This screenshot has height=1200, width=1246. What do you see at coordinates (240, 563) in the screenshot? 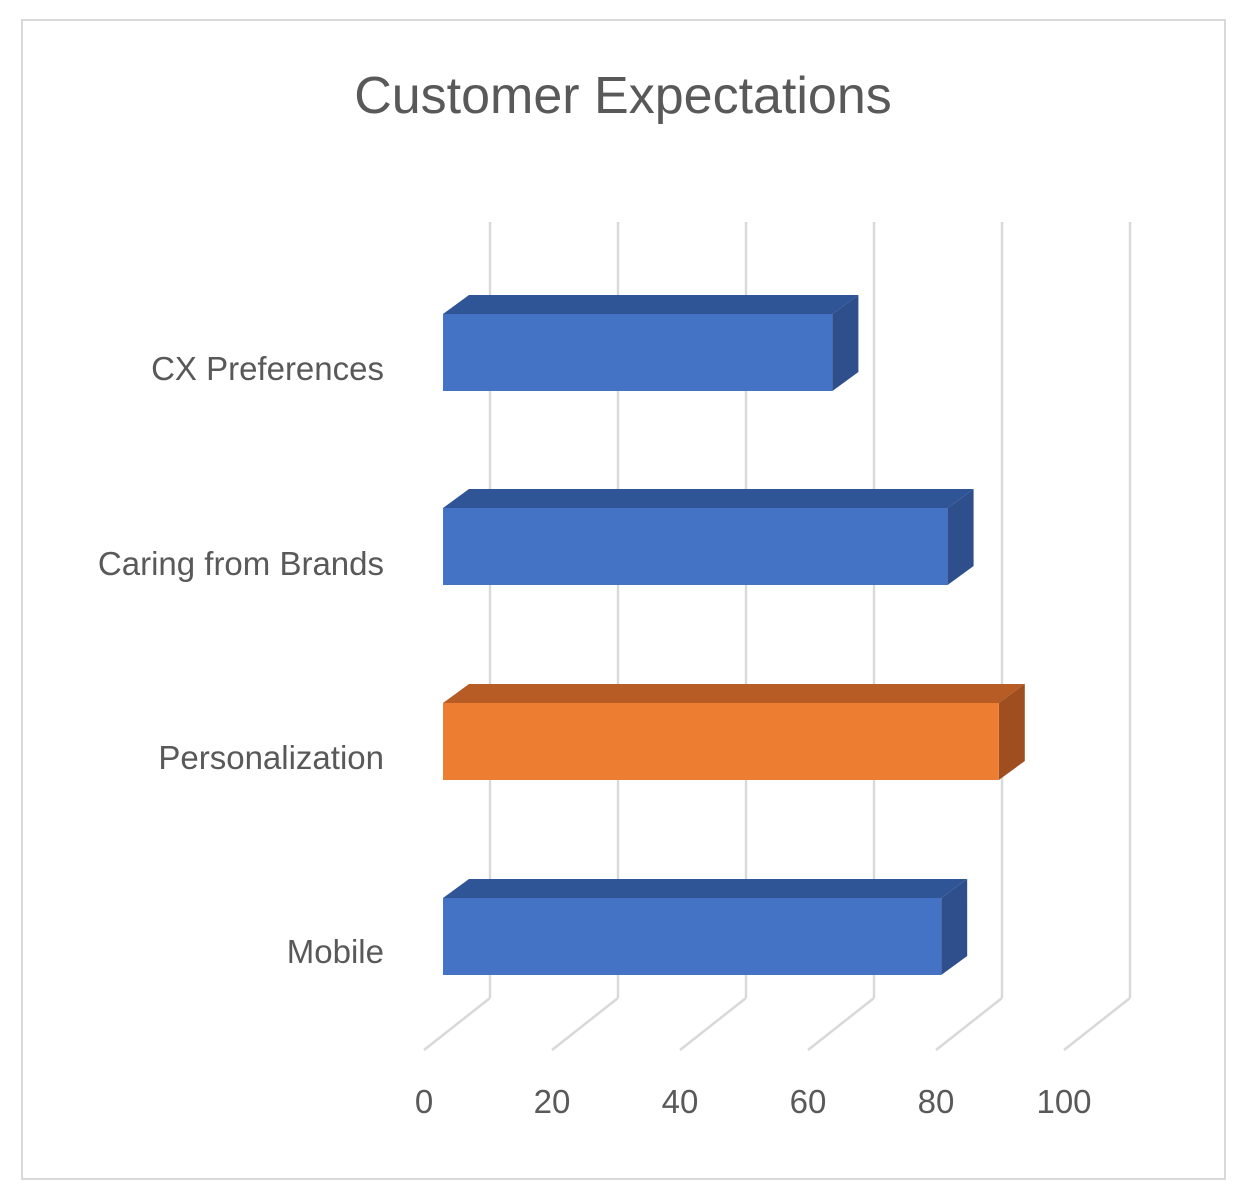
I see `category-label: Caring from Brands` at bounding box center [240, 563].